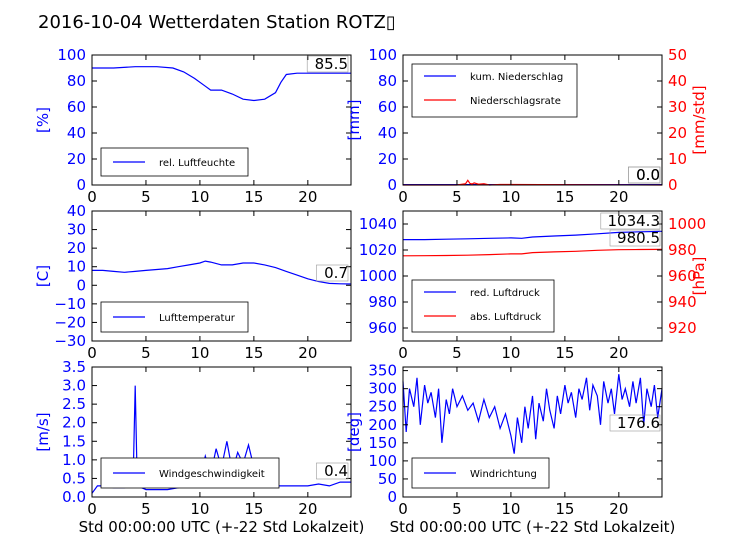  I want to click on y-tick-label: 30, so click(76, 230).